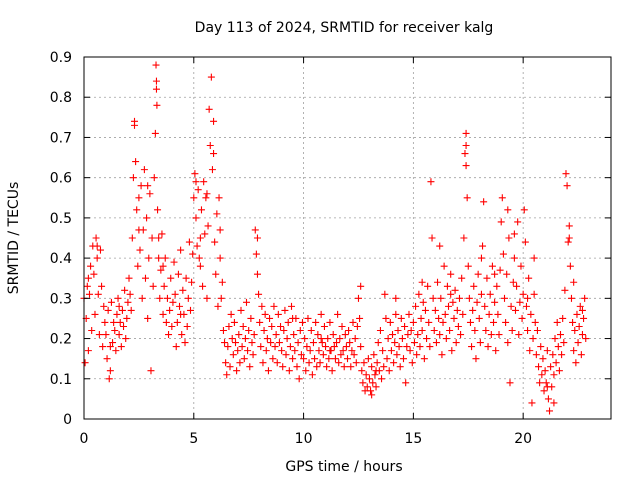 The height and width of the screenshot is (480, 640). What do you see at coordinates (523, 439) in the screenshot?
I see `x-tick-label: 20` at bounding box center [523, 439].